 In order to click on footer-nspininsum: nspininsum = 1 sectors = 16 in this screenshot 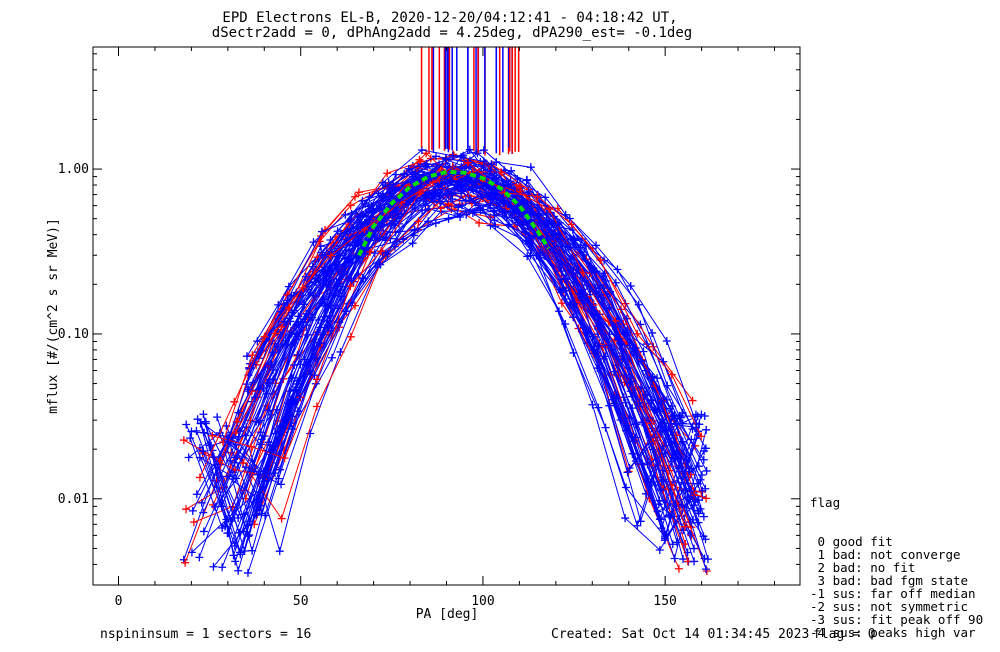, I will do `click(205, 634)`.